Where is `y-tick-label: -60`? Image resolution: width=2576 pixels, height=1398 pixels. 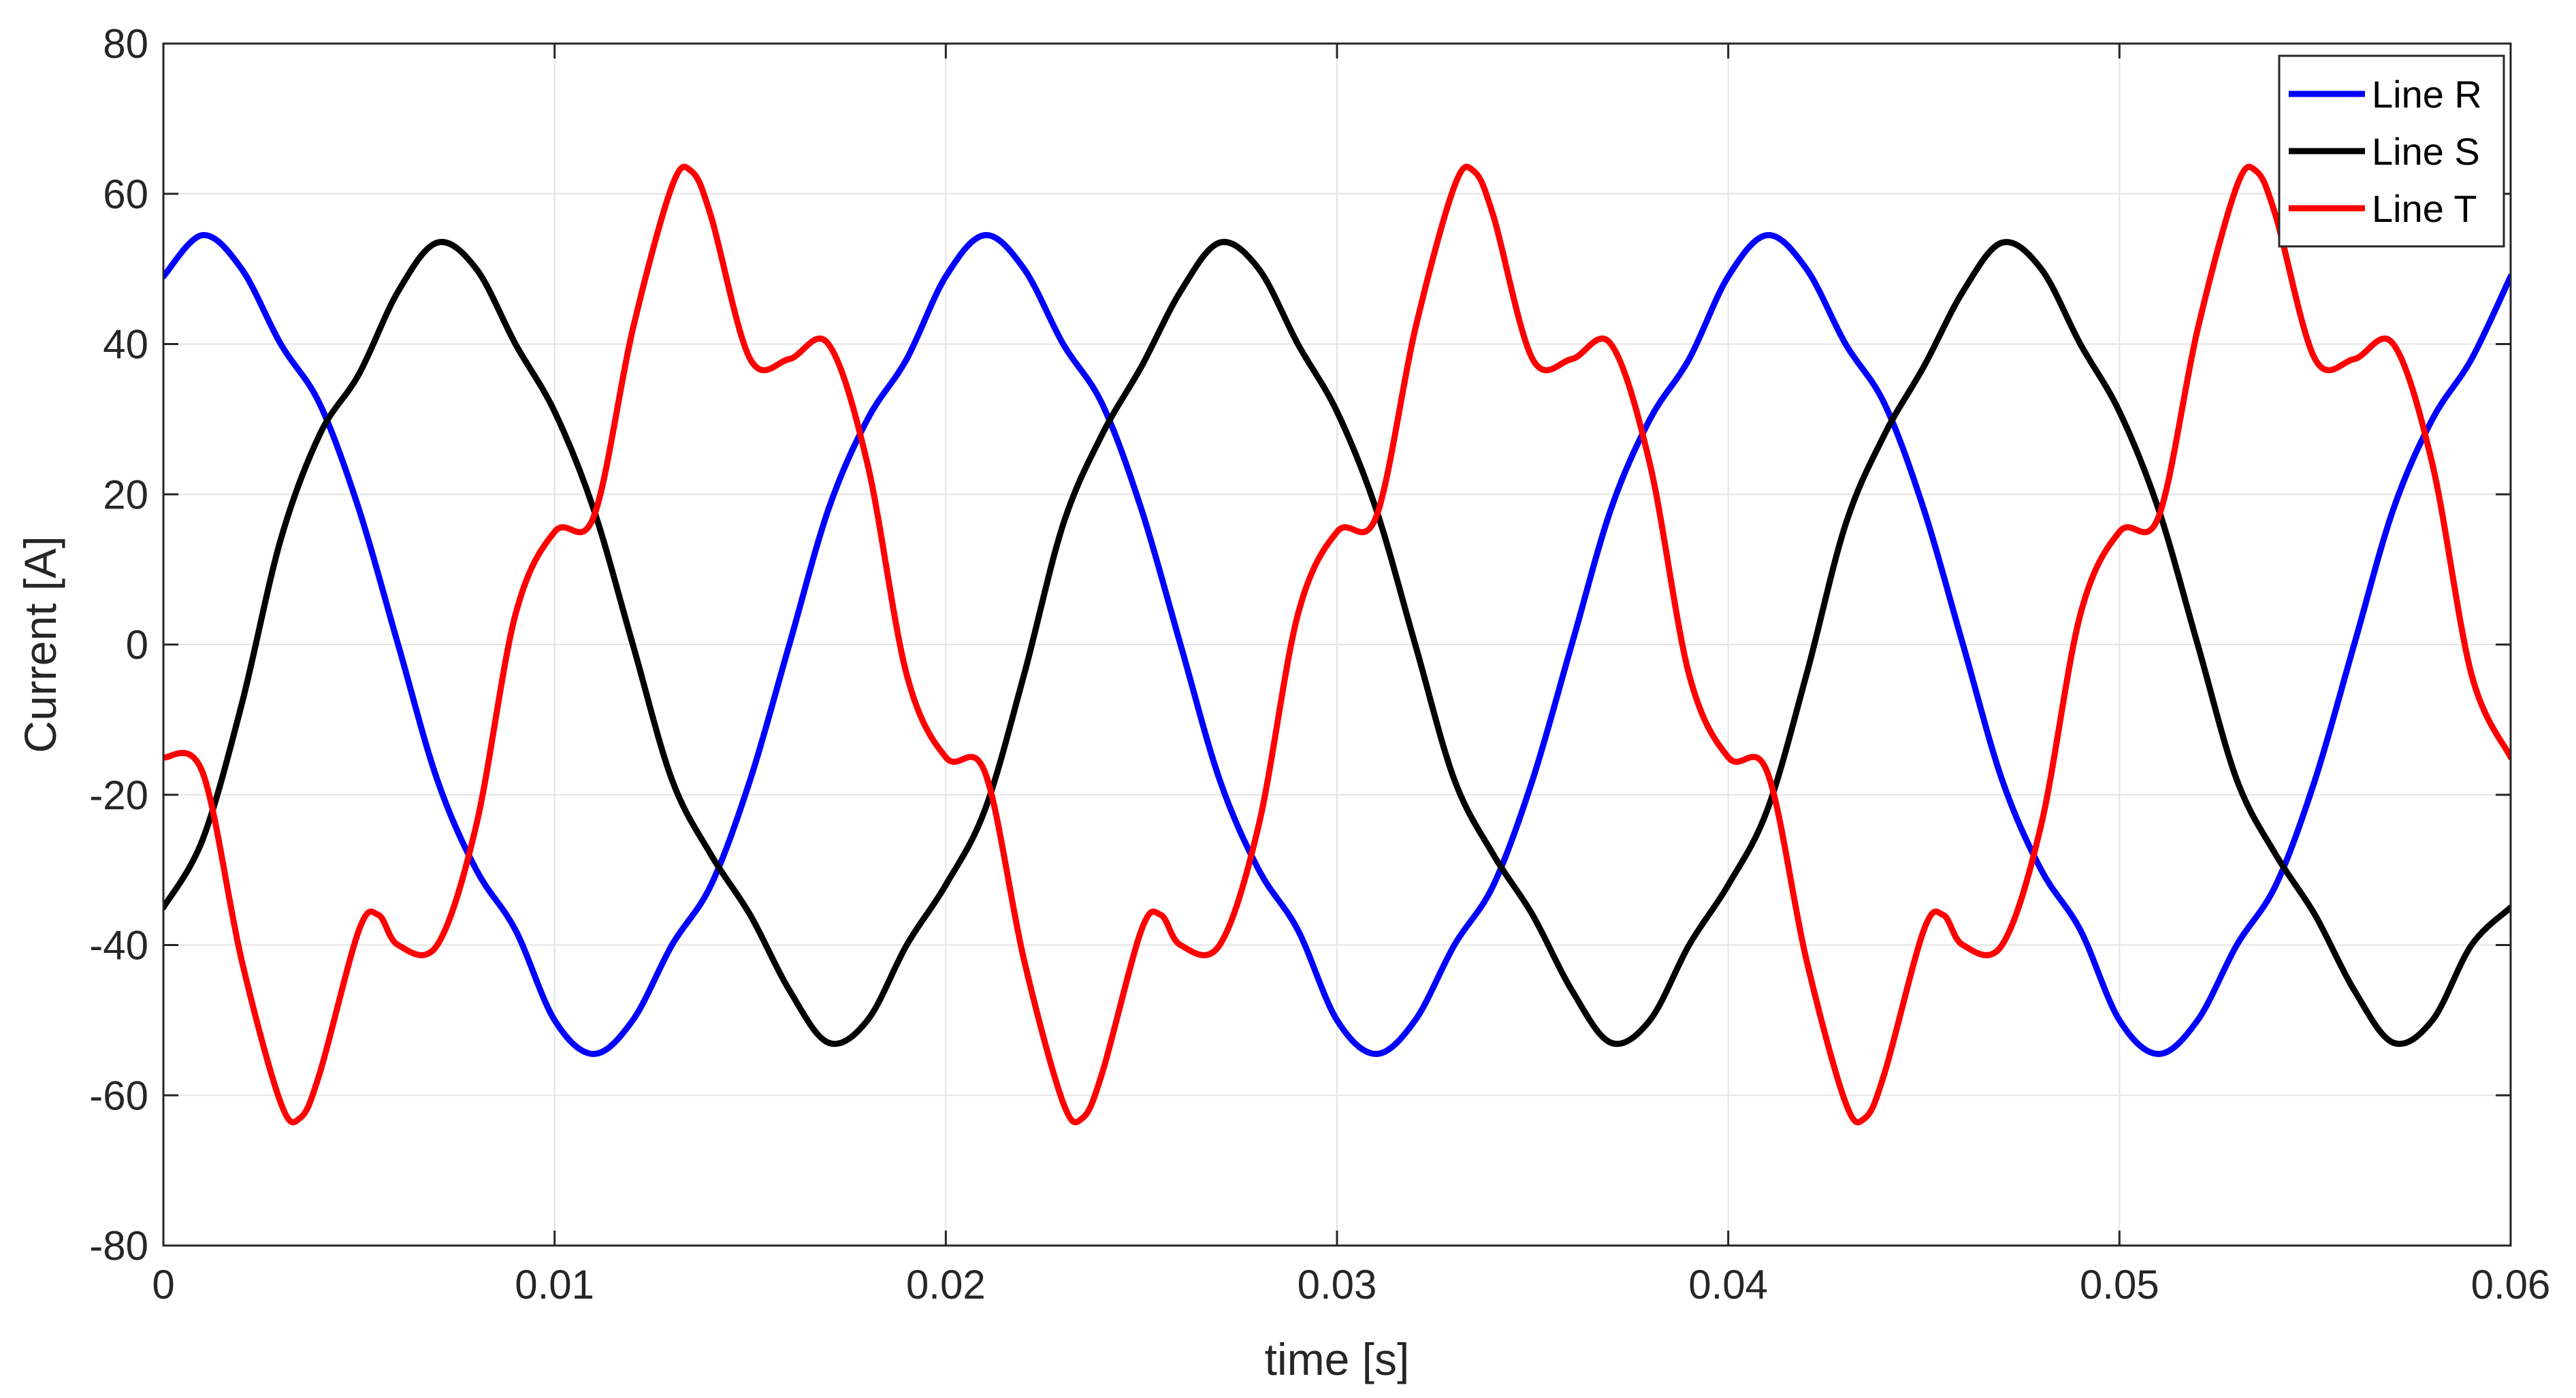 y-tick-label: -60 is located at coordinates (118, 1095).